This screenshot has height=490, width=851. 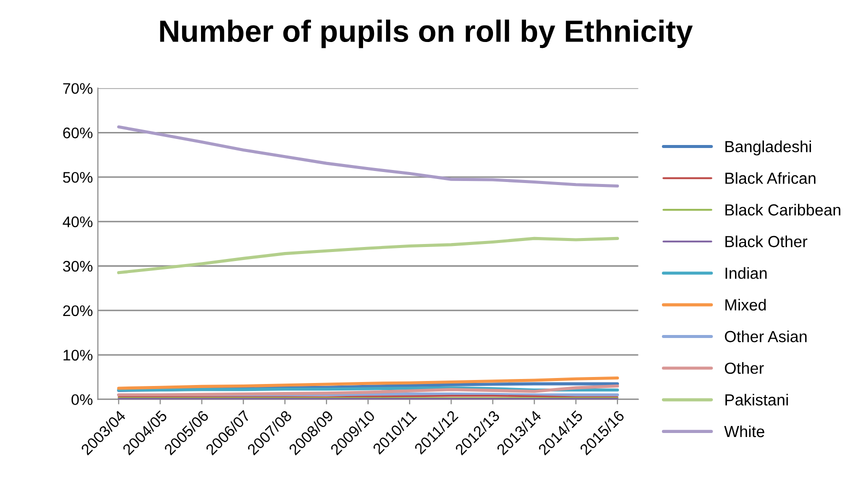 I want to click on y-tick-label: 20%, so click(x=77, y=310).